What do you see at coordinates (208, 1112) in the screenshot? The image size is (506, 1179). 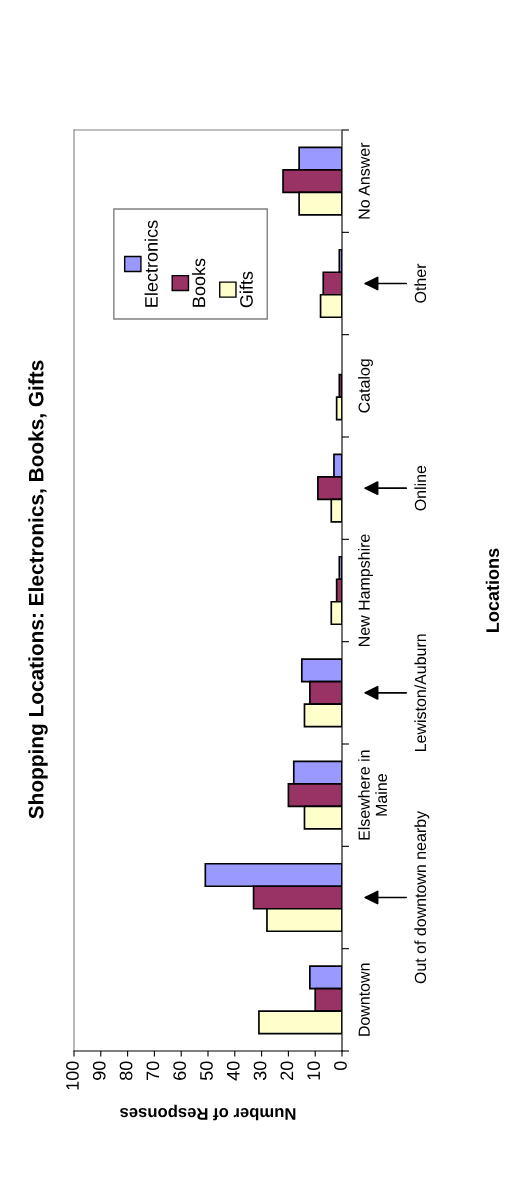 I see `x-axis-title: Number of Responses` at bounding box center [208, 1112].